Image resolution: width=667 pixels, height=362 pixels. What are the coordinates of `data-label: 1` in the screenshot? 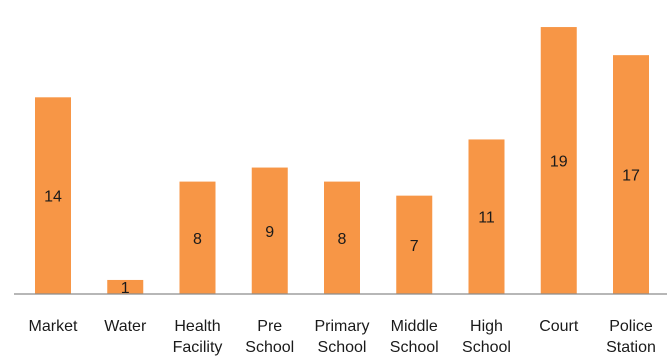 It's located at (125, 288).